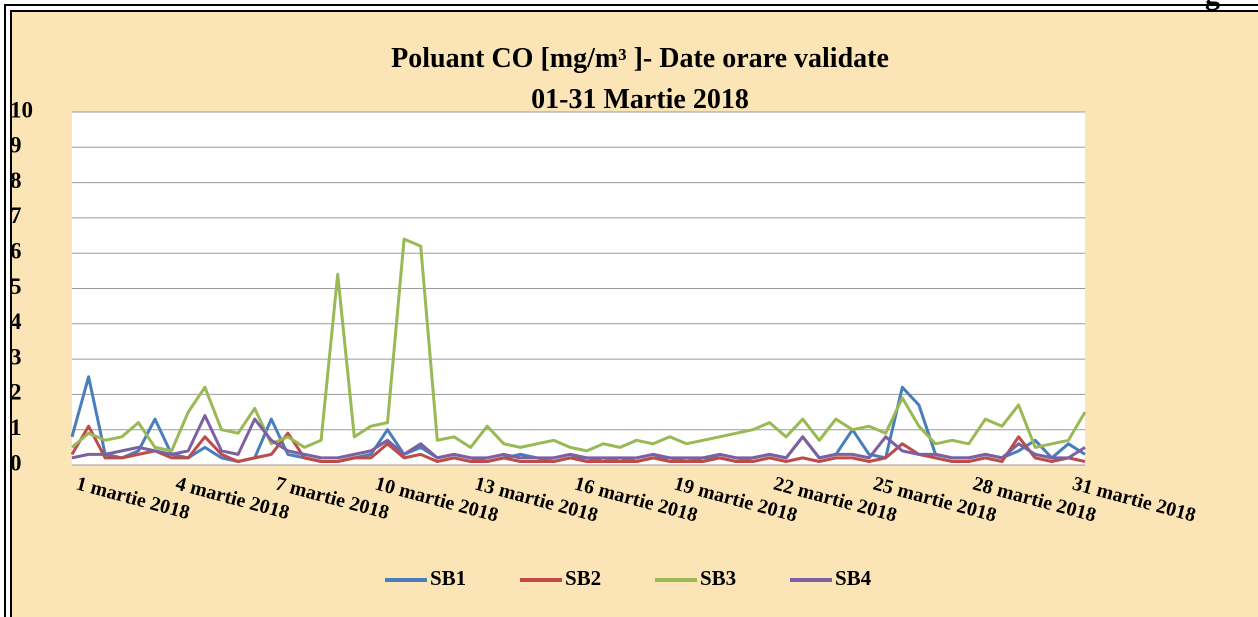  Describe the element at coordinates (16, 250) in the screenshot. I see `y-tick-label: 6` at that location.